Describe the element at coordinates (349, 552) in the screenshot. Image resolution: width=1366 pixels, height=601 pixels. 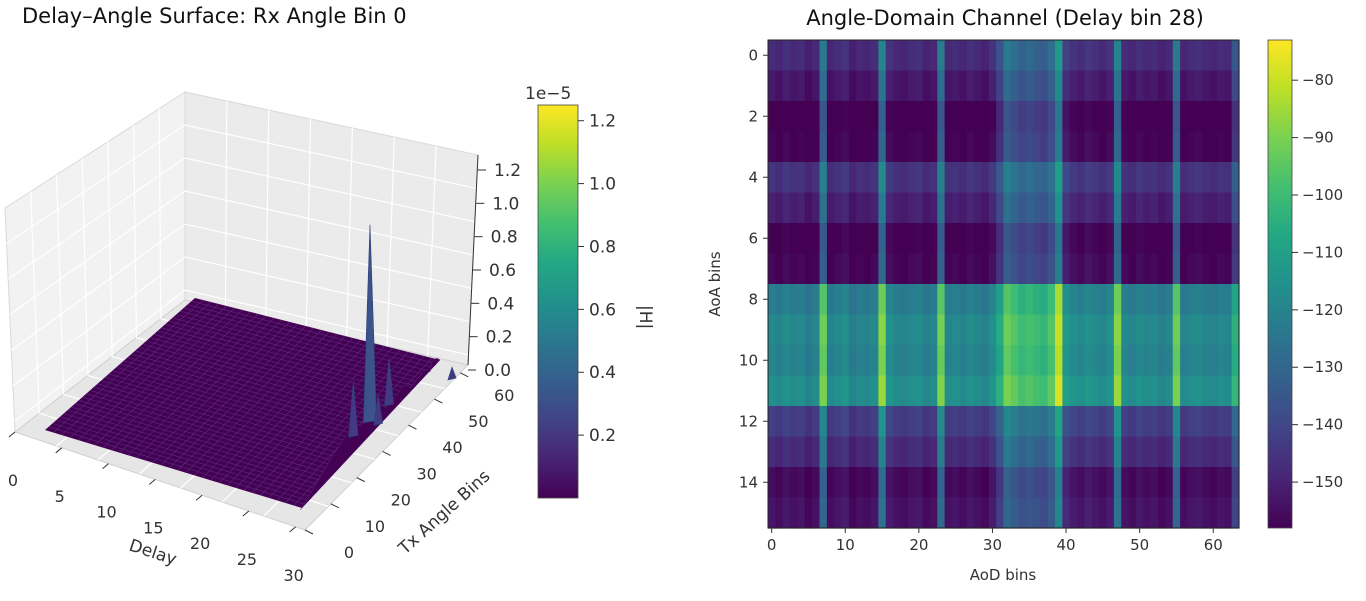
I see `surface-tx-tick: 0` at that location.